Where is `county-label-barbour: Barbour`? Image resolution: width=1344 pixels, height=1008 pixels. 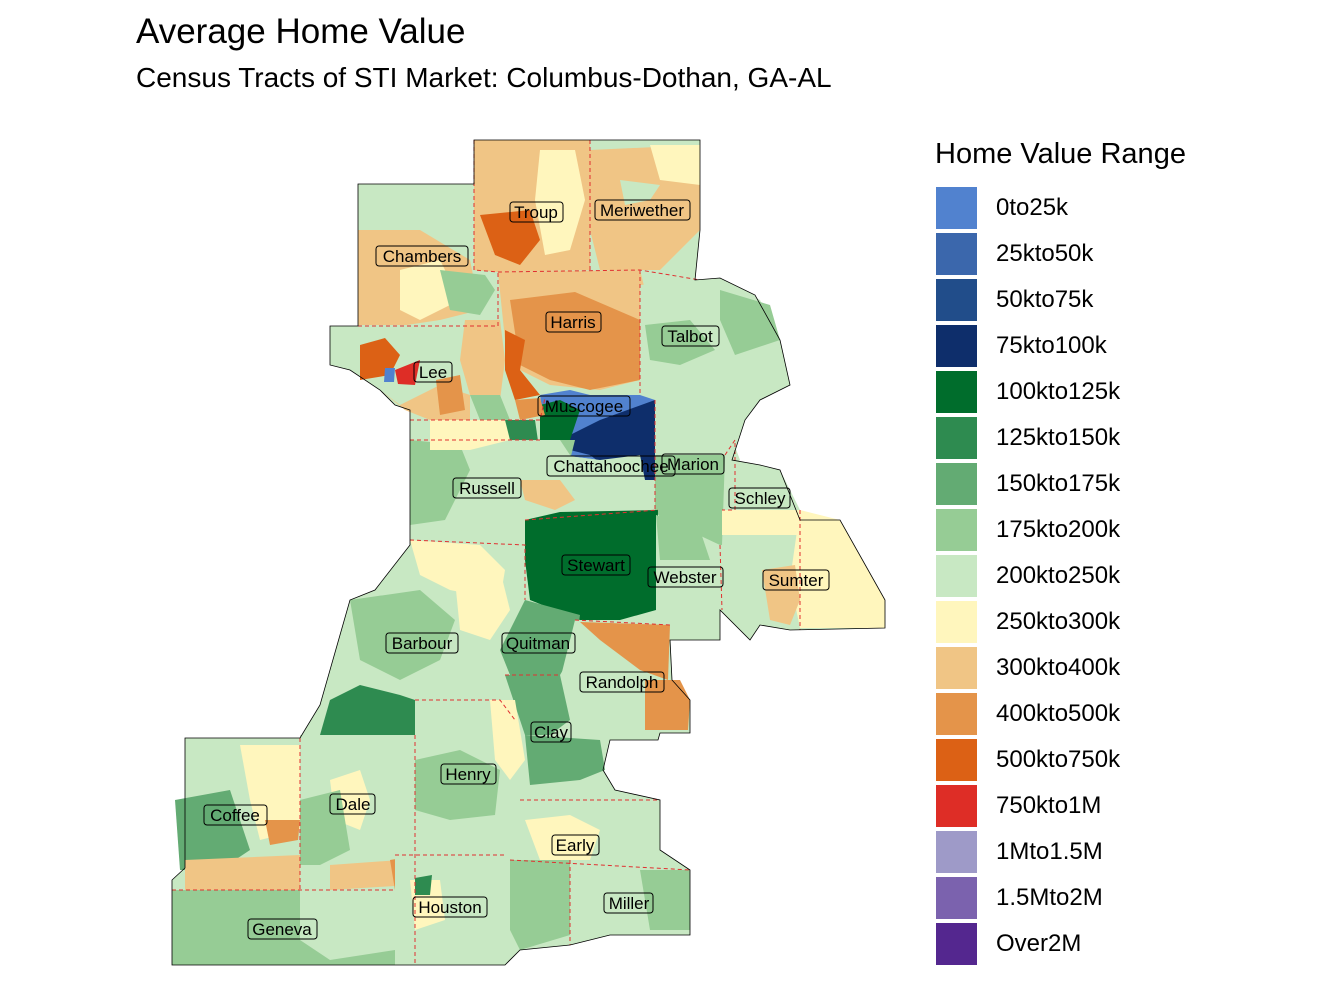 county-label-barbour: Barbour is located at coordinates (422, 643).